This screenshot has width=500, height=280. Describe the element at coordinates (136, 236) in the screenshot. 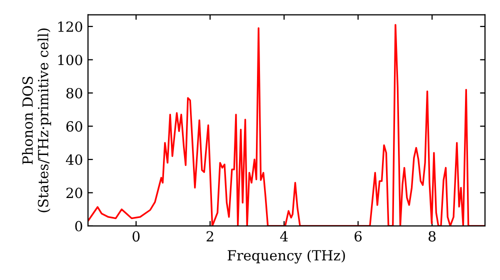

I see `x-tick-label: 0` at that location.